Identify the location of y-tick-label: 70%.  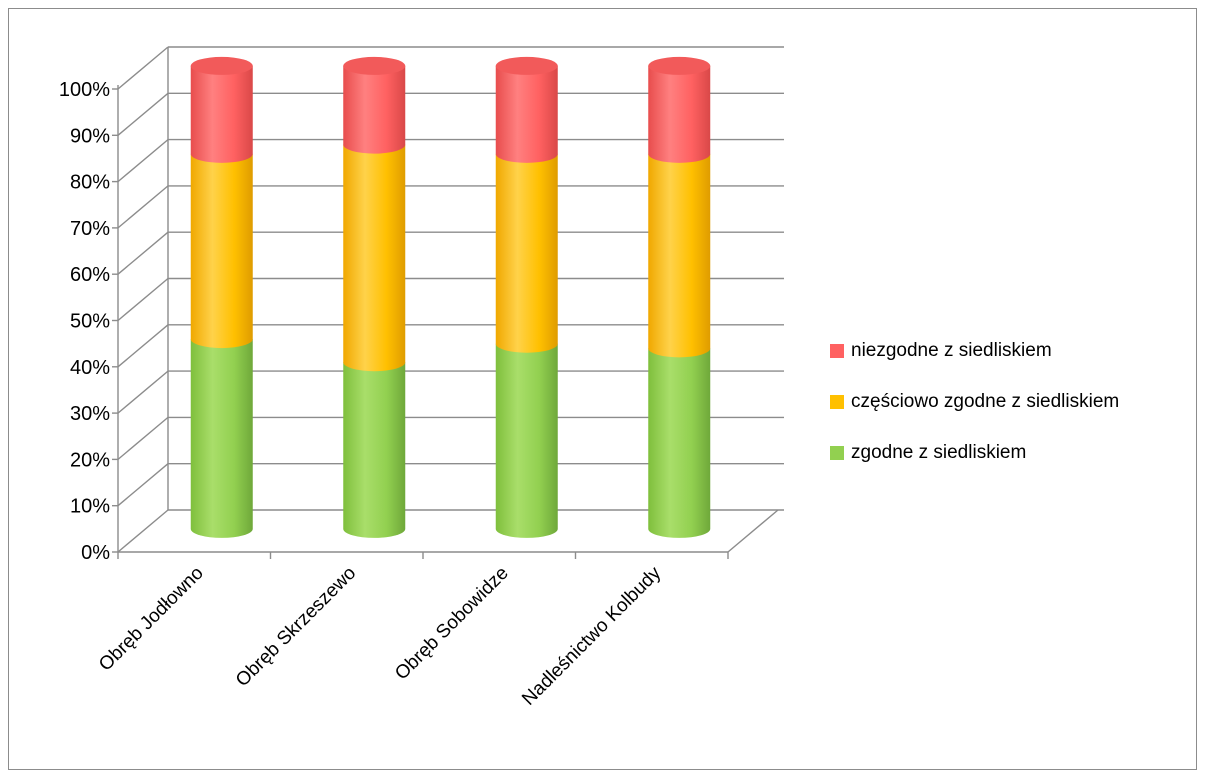
(90, 229).